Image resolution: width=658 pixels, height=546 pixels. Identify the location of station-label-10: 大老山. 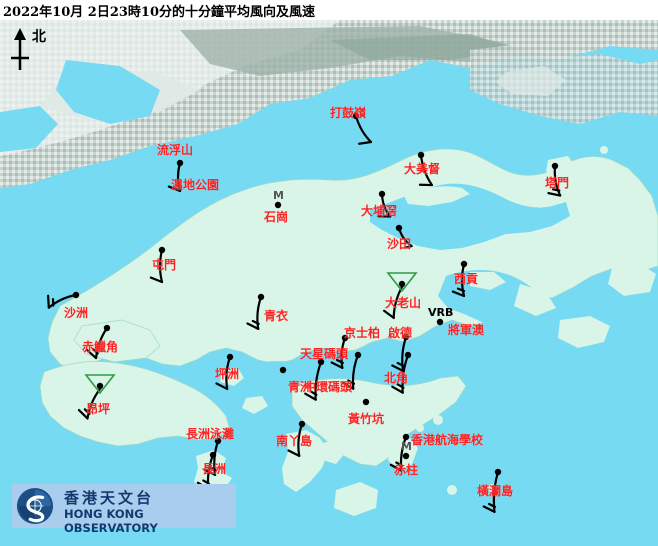
(403, 303).